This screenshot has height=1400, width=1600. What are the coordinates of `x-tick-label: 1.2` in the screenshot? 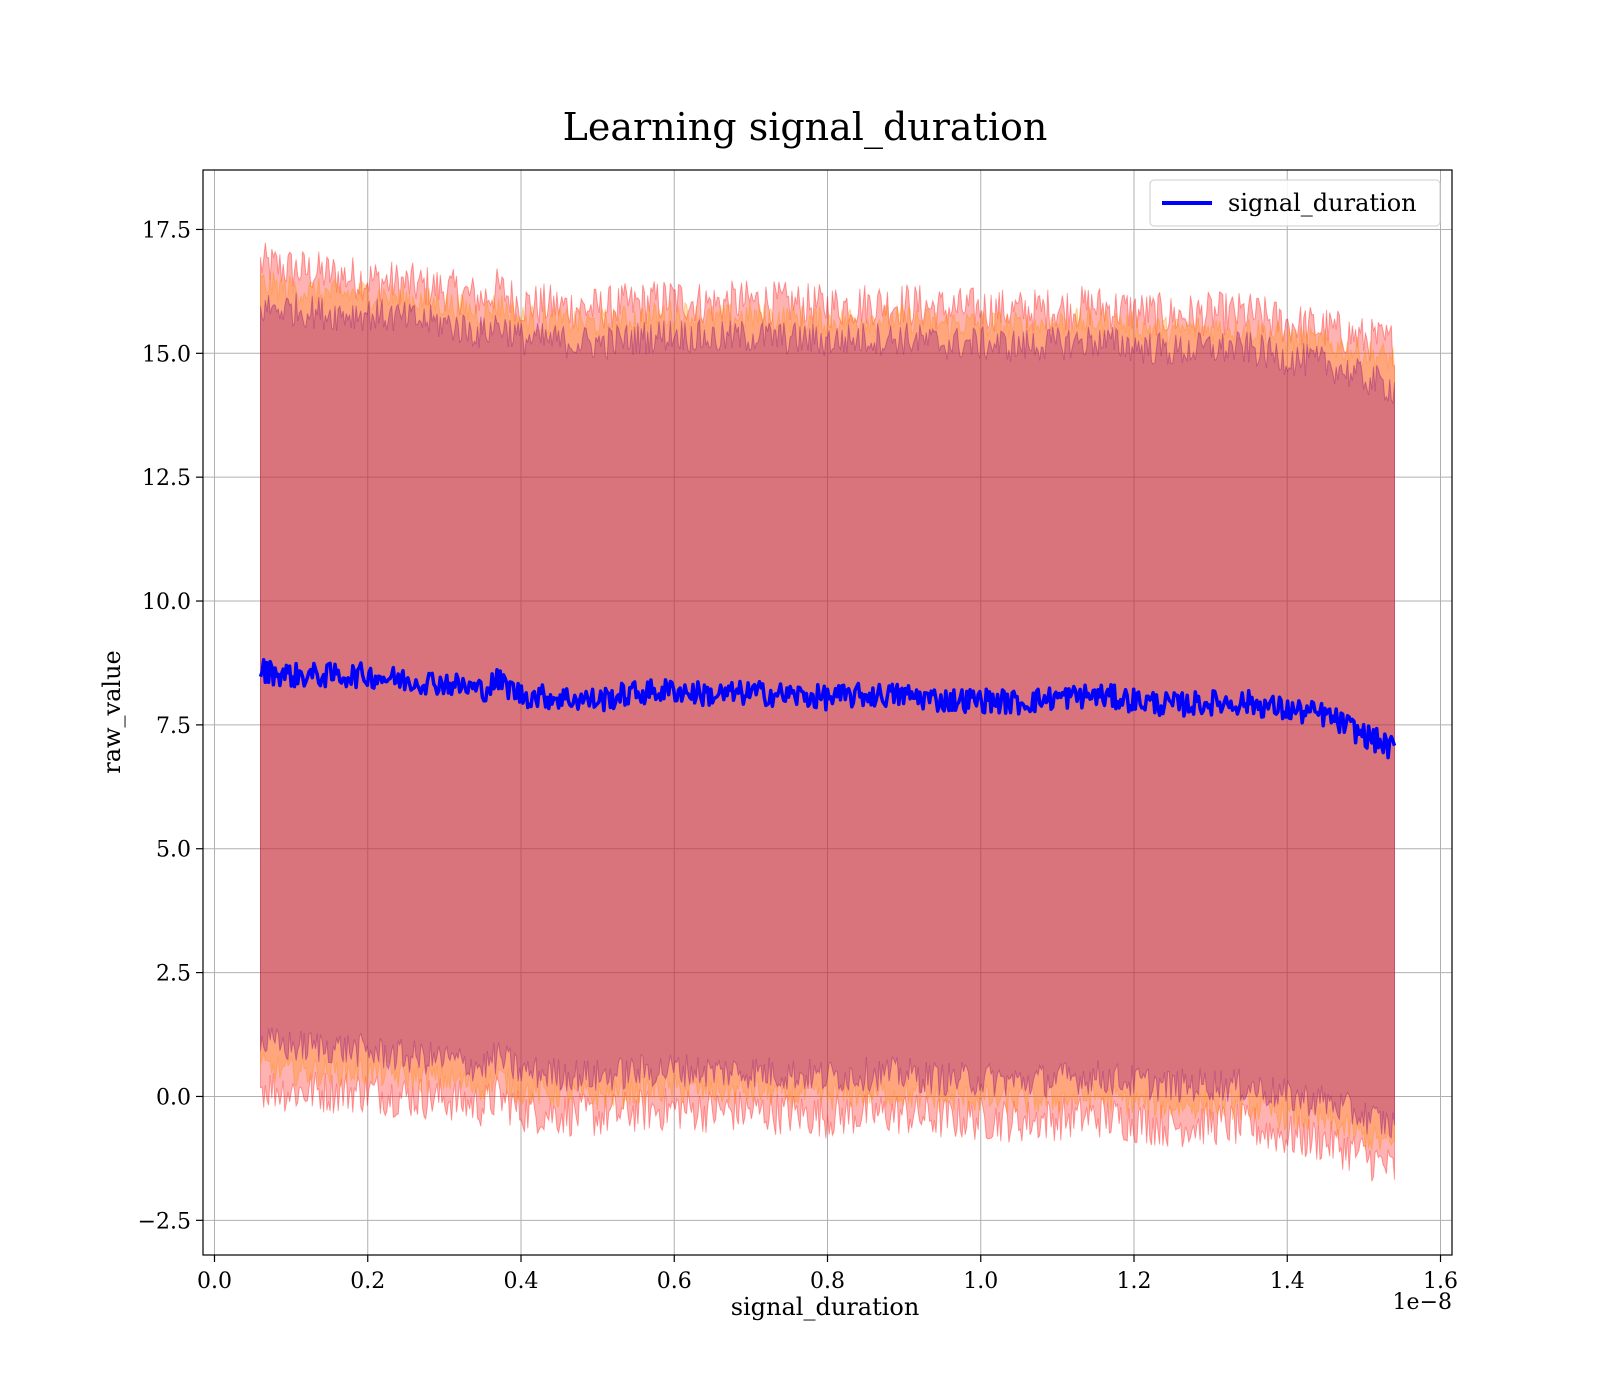 It's located at (1134, 1281).